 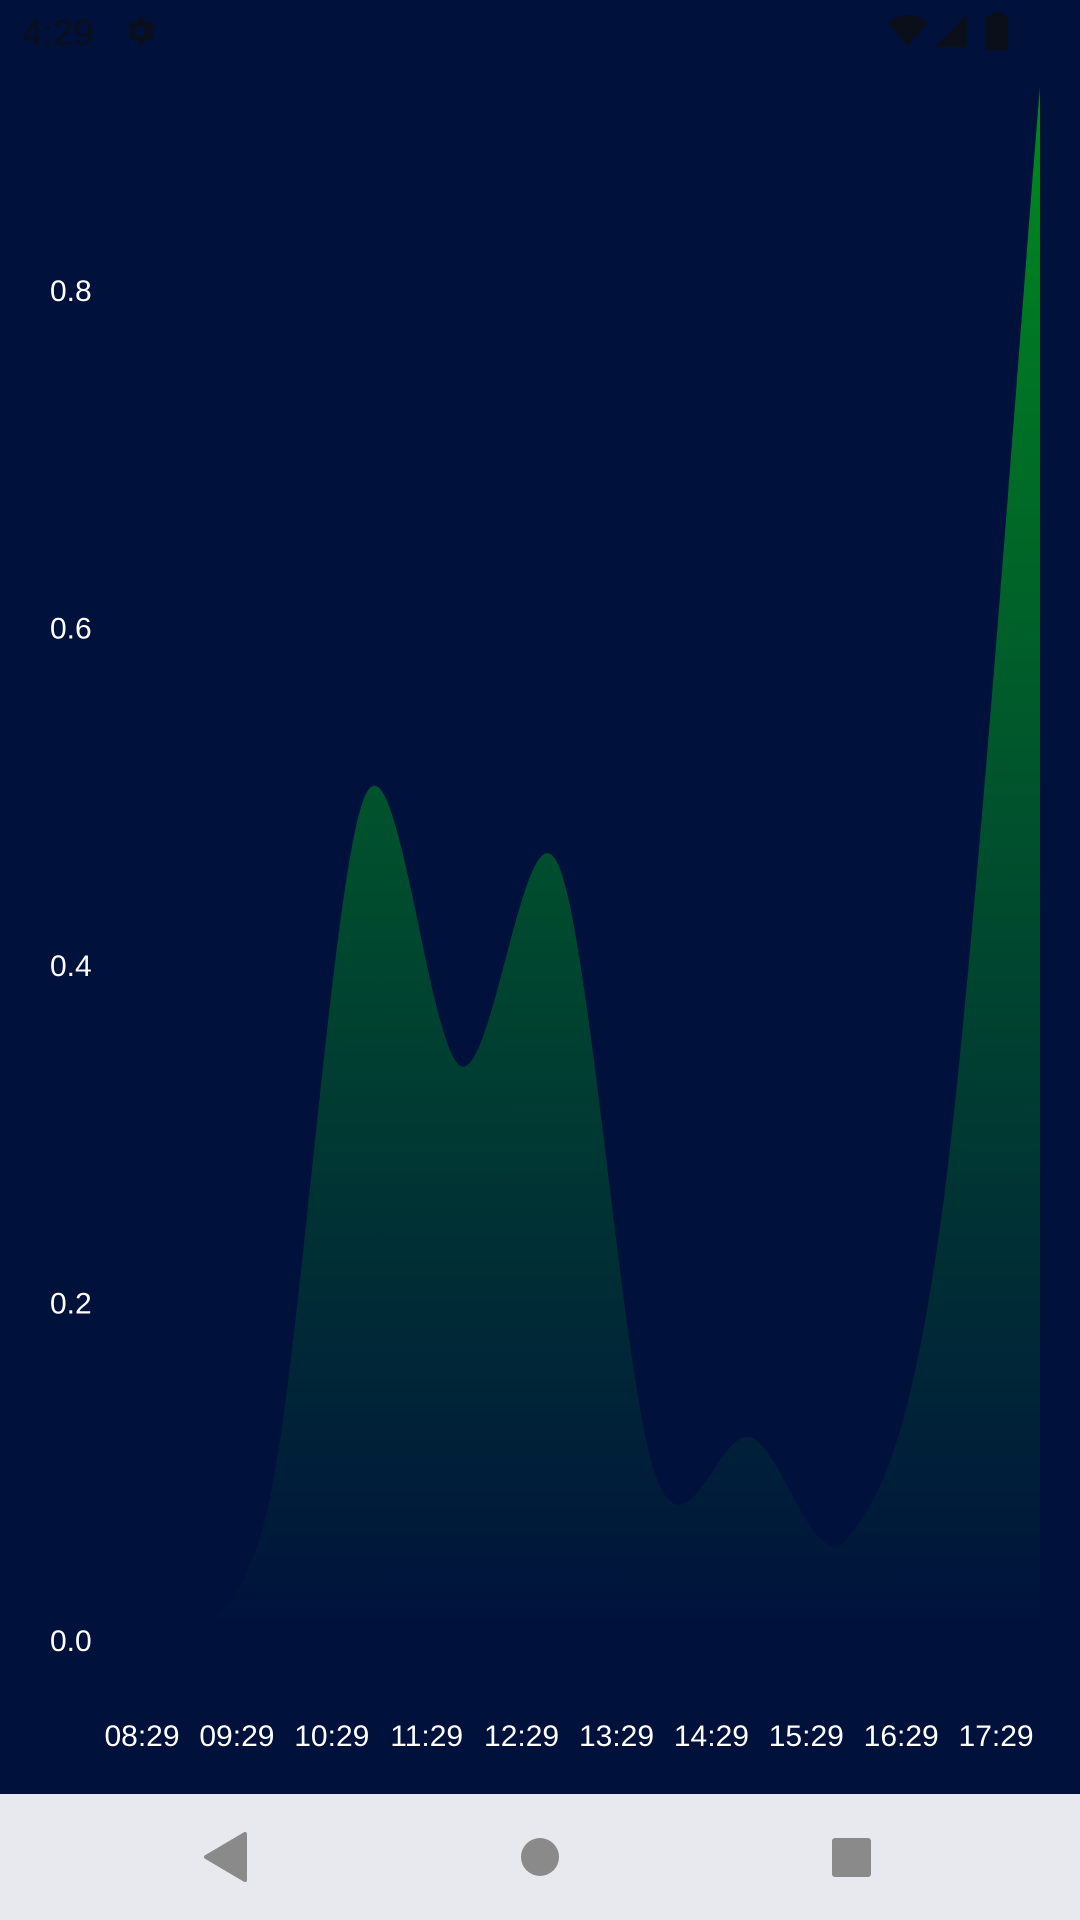 I want to click on x-tick-label: 11:29, so click(x=426, y=1736).